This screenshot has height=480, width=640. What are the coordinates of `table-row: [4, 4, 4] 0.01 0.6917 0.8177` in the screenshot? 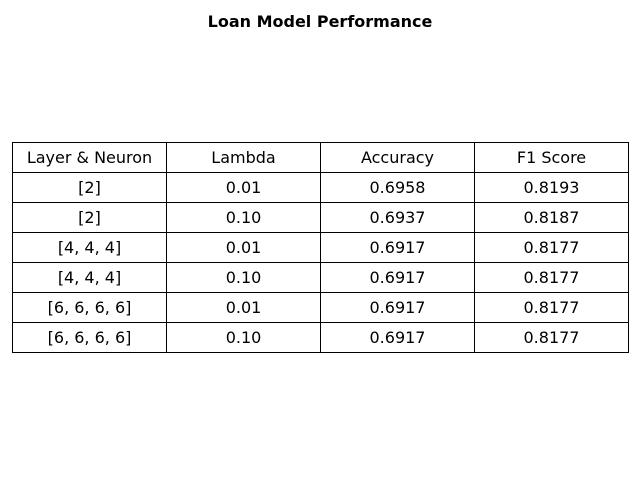 It's located at (320, 247).